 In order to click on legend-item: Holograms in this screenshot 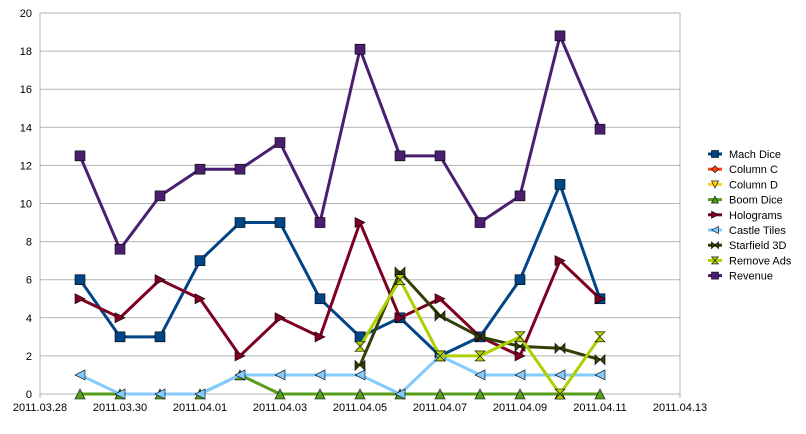, I will do `click(745, 216)`.